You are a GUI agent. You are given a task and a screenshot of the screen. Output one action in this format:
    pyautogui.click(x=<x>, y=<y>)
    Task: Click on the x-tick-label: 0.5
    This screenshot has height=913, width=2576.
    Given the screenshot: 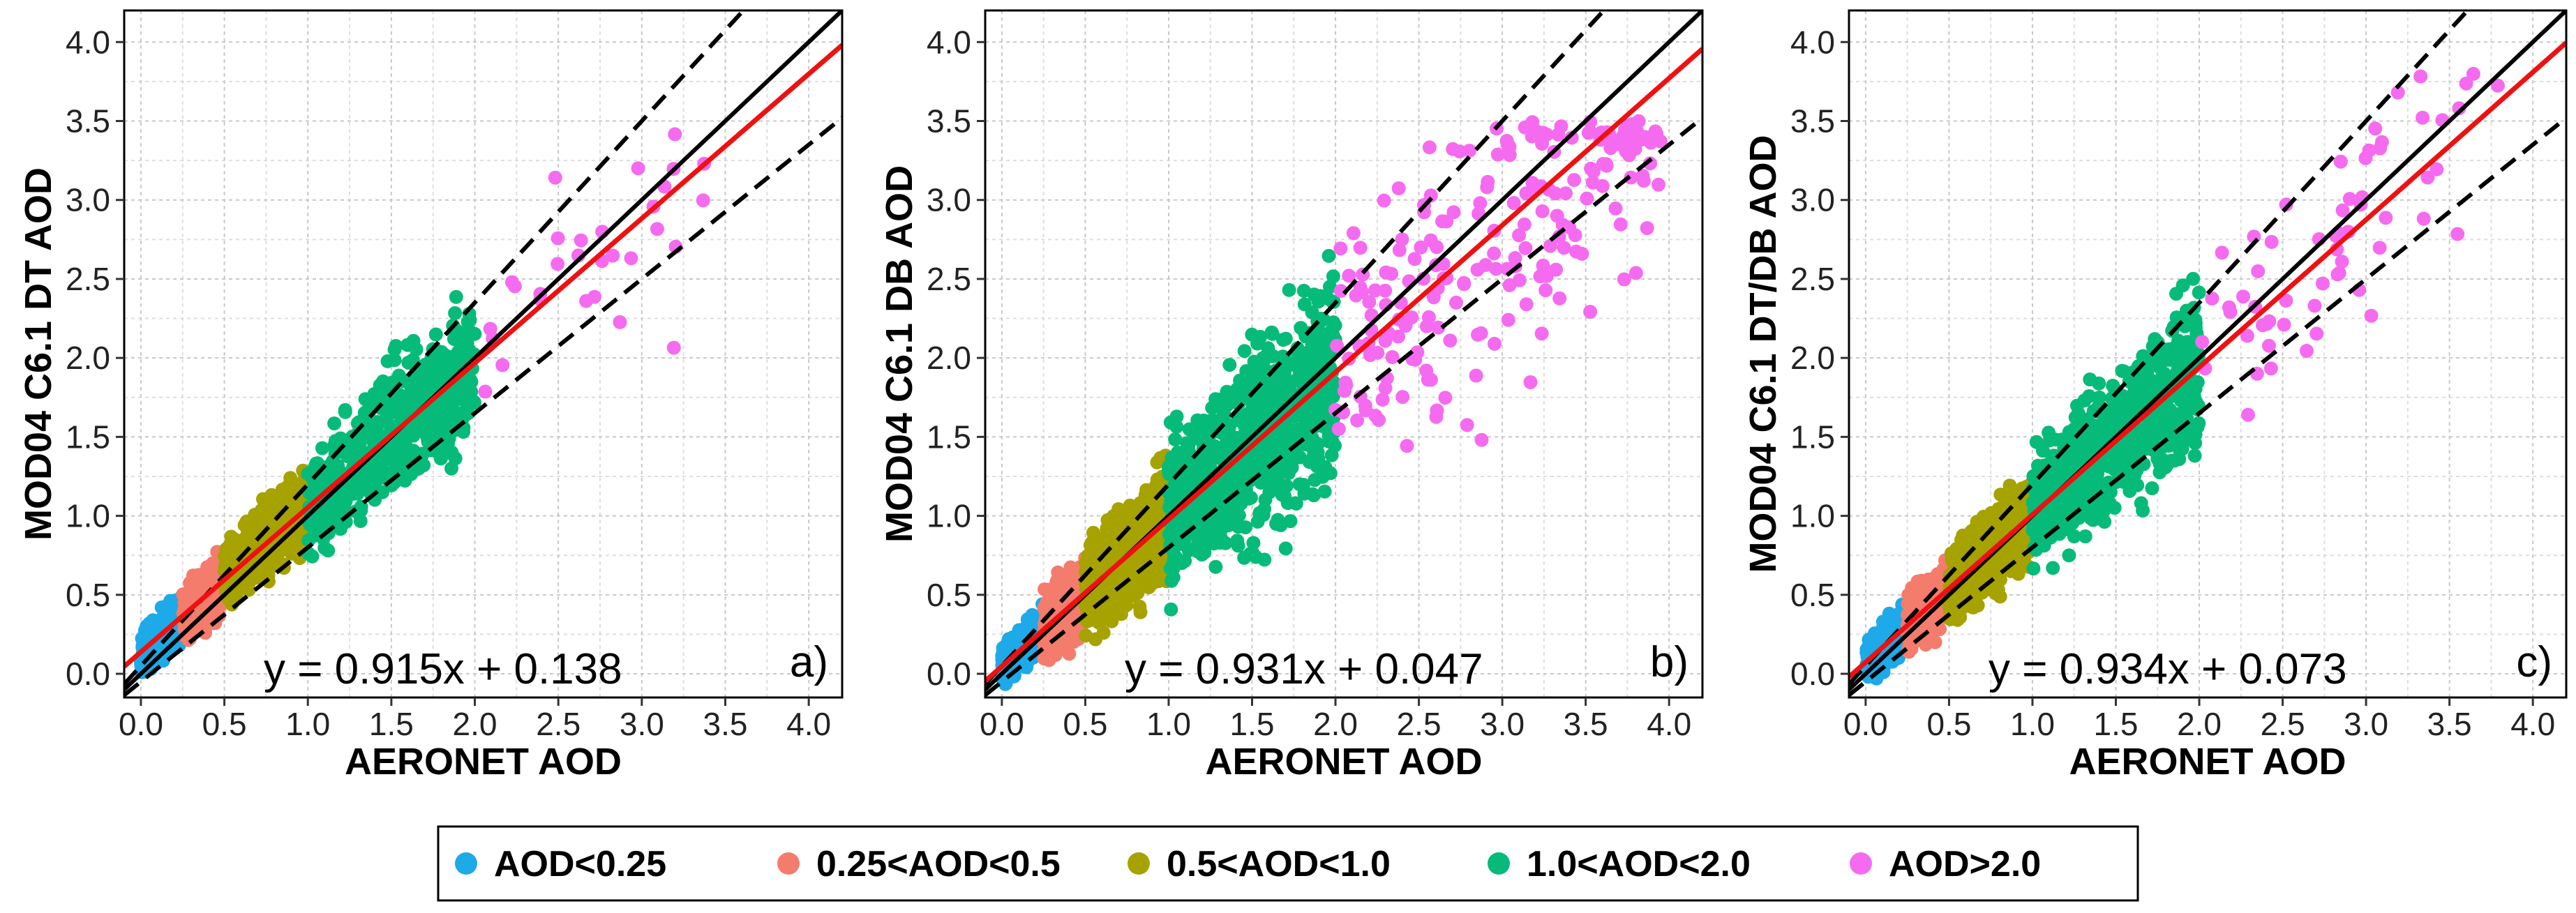 What is the action you would take?
    pyautogui.click(x=1085, y=724)
    